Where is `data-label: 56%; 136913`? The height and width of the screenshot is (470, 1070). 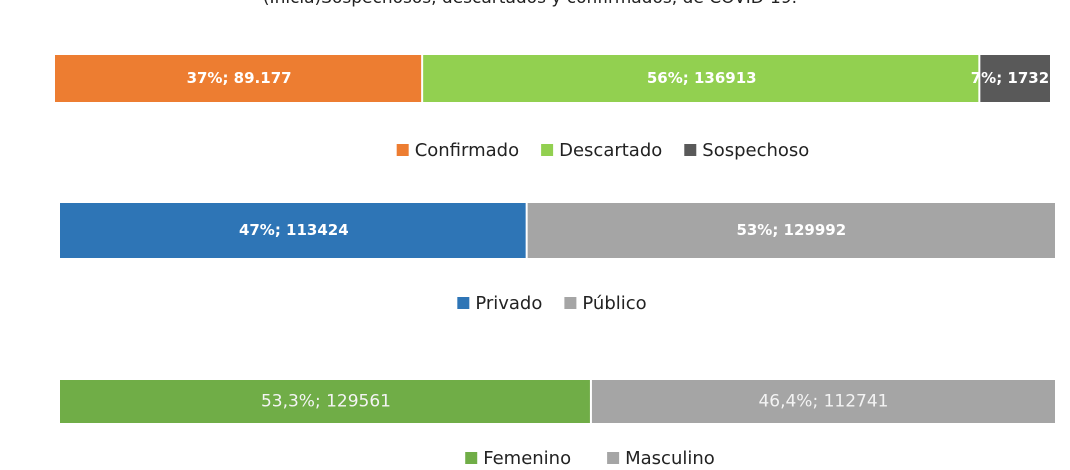
data-label: 56%; 136913 is located at coordinates (702, 78).